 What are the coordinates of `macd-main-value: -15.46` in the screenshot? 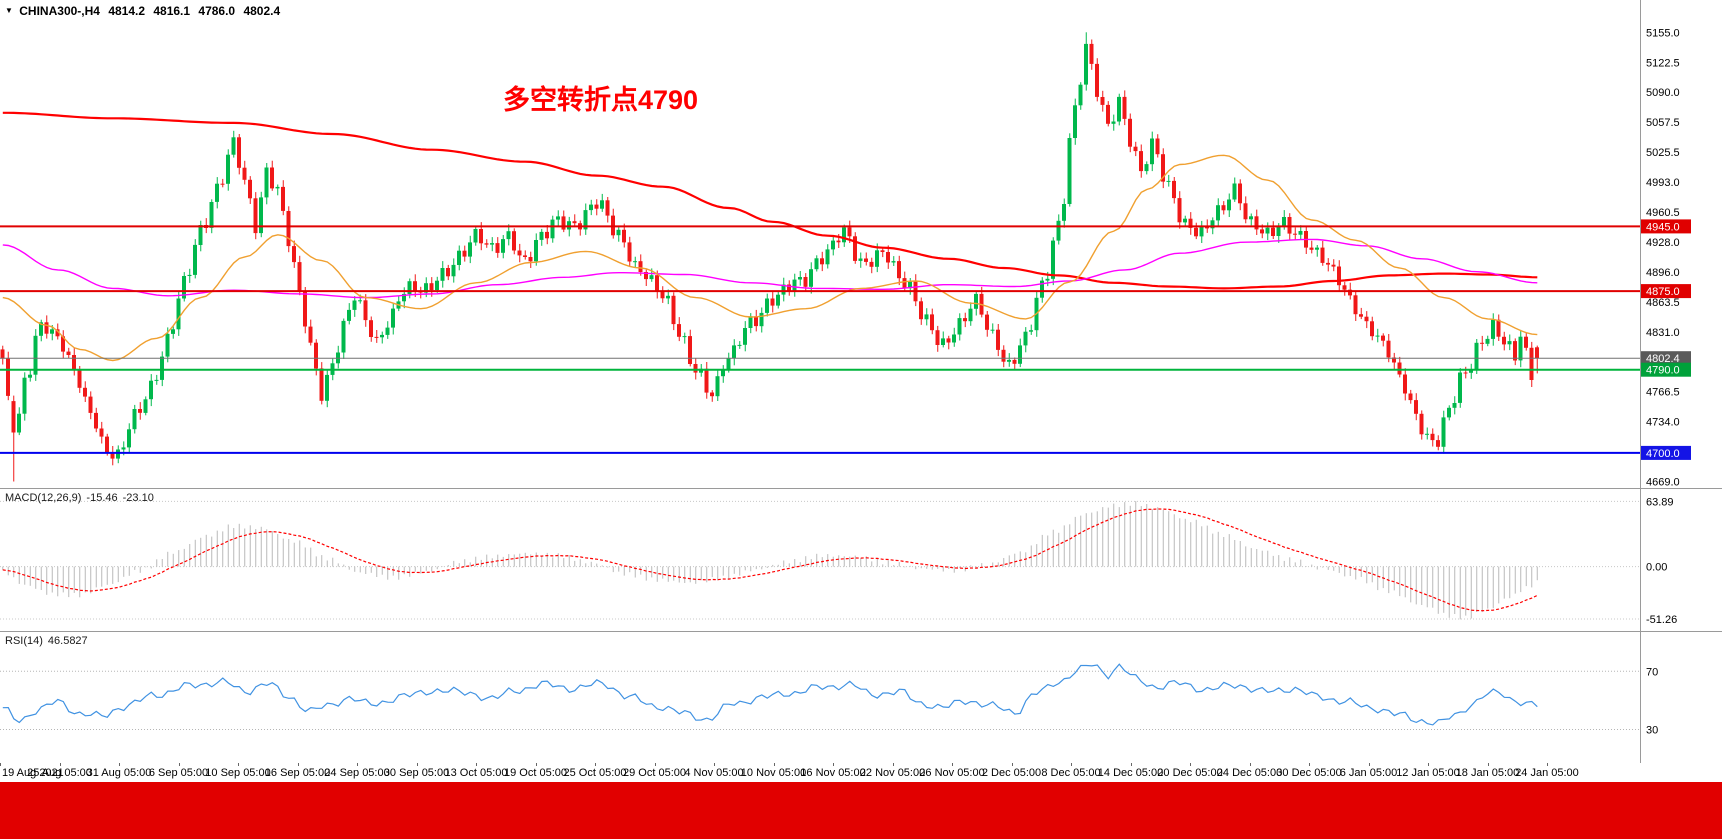 It's located at (102, 498).